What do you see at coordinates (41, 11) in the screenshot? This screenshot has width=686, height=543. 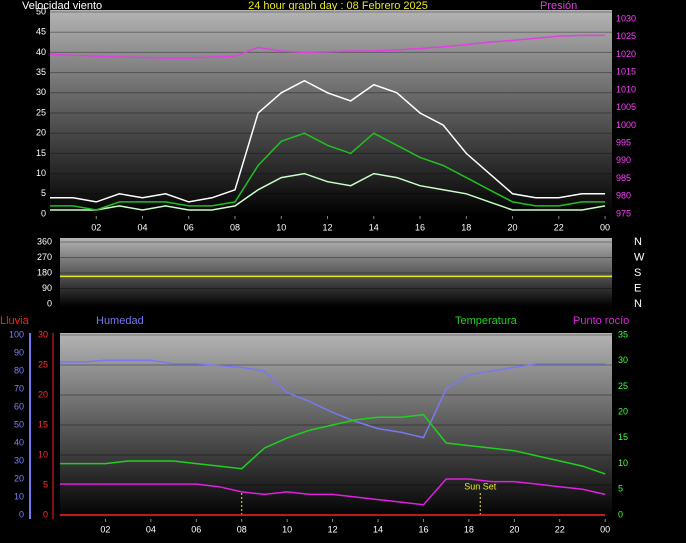 I see `y-tick-label: 50` at bounding box center [41, 11].